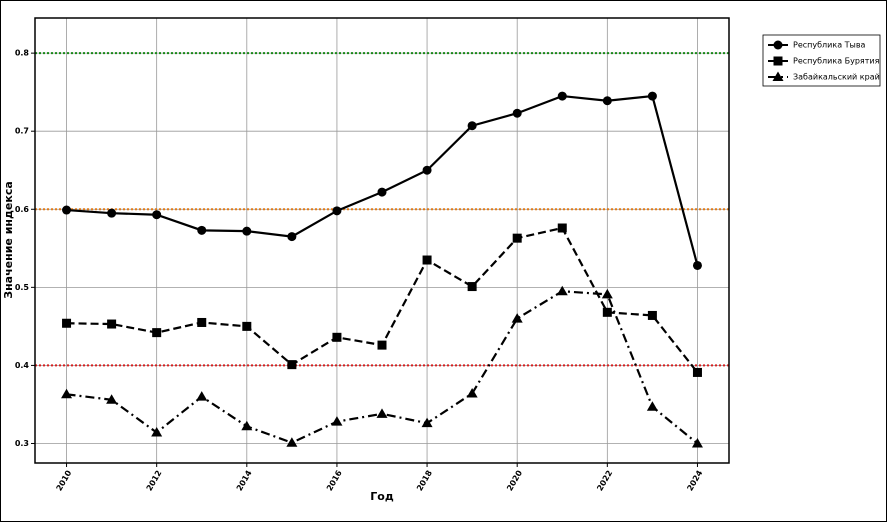  Describe the element at coordinates (22, 365) in the screenshot. I see `y-tick-label: 0.4` at that location.